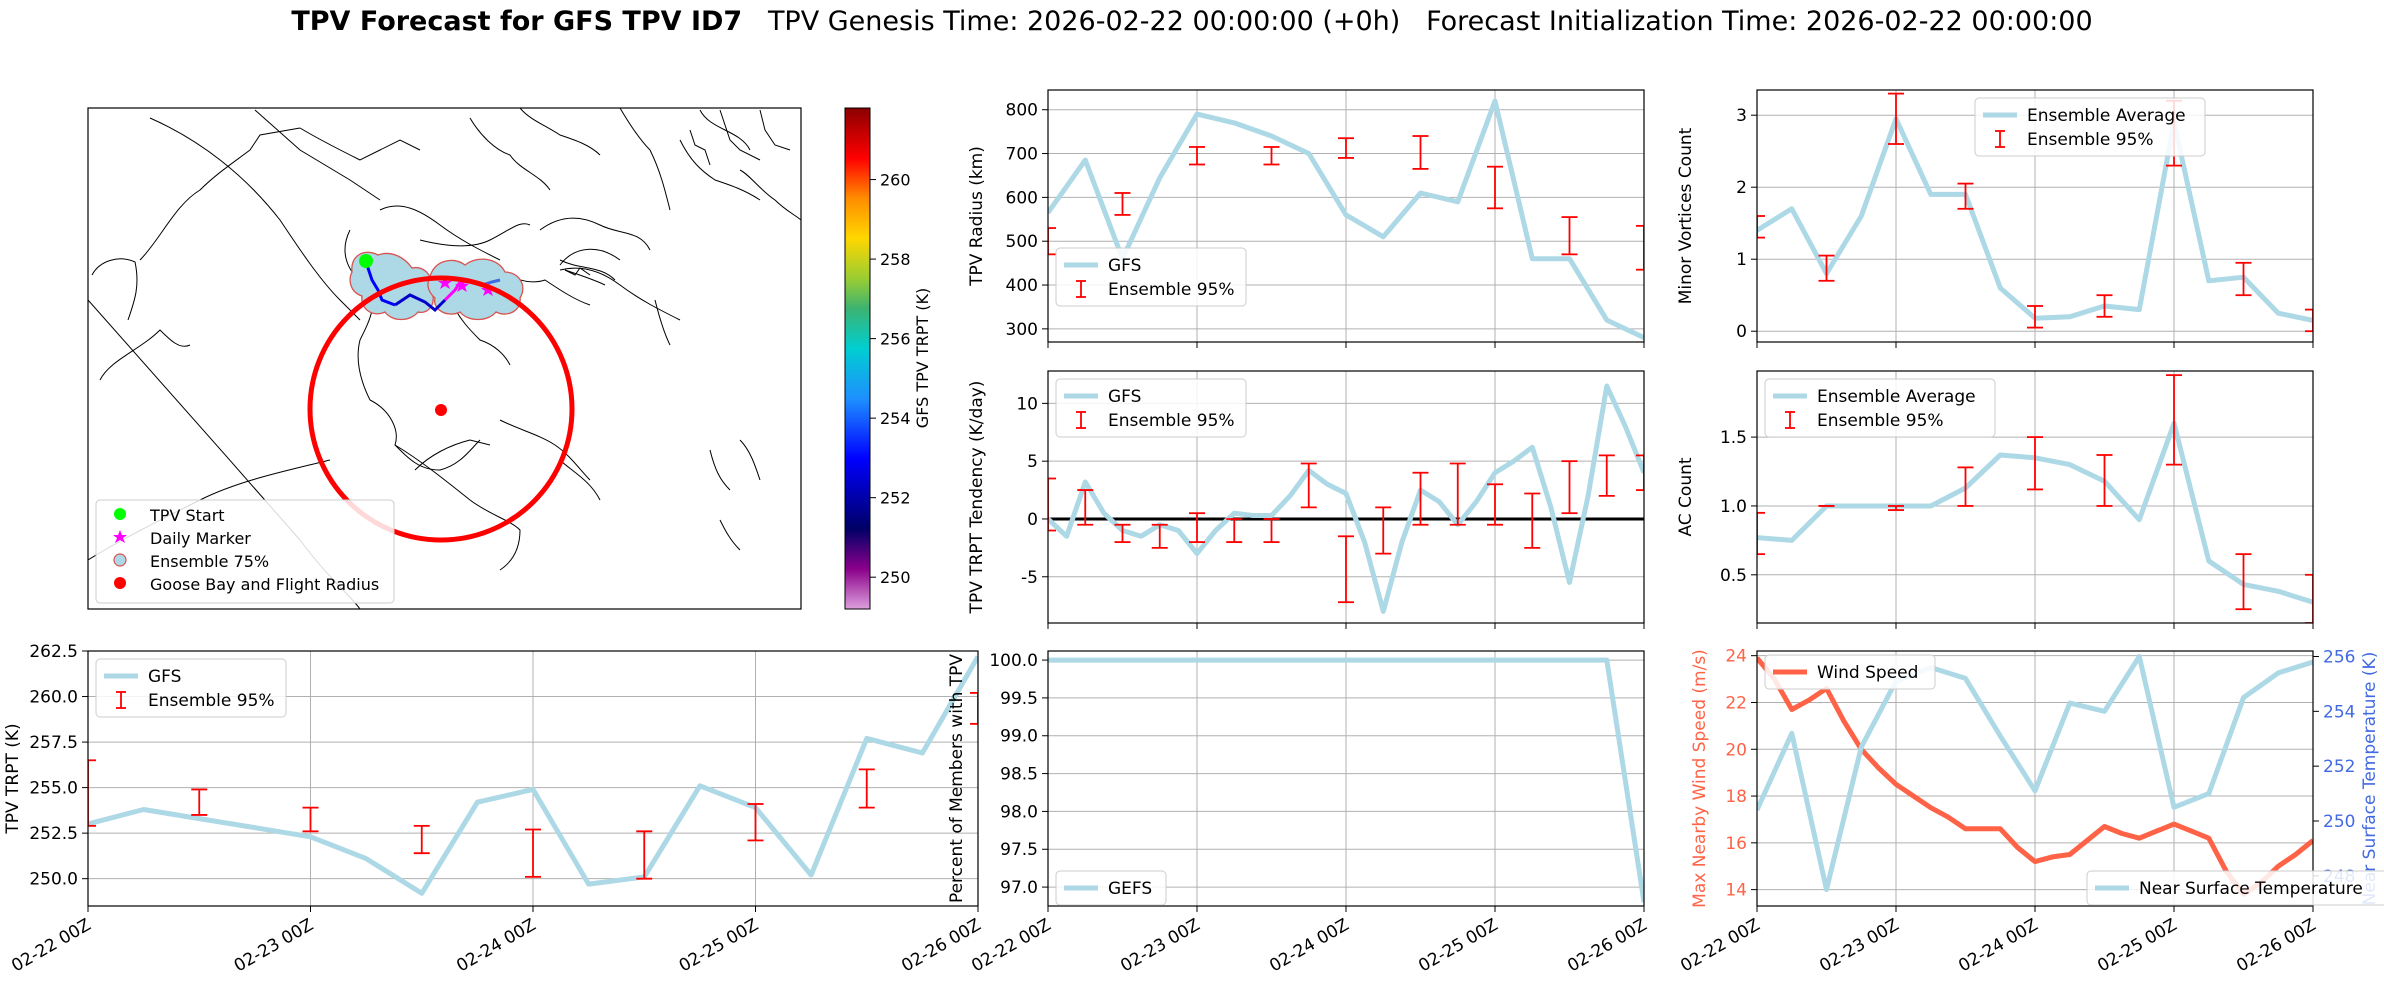  I want to click on legend-label: Ensemble Average, so click(1896, 397).